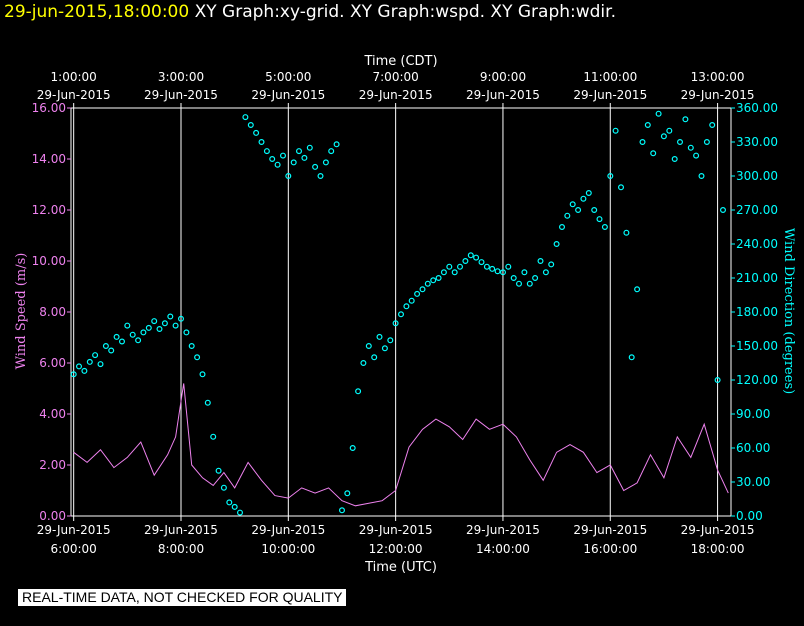  Describe the element at coordinates (400, 61) in the screenshot. I see `top-axis-label: Time (CDT)` at that location.